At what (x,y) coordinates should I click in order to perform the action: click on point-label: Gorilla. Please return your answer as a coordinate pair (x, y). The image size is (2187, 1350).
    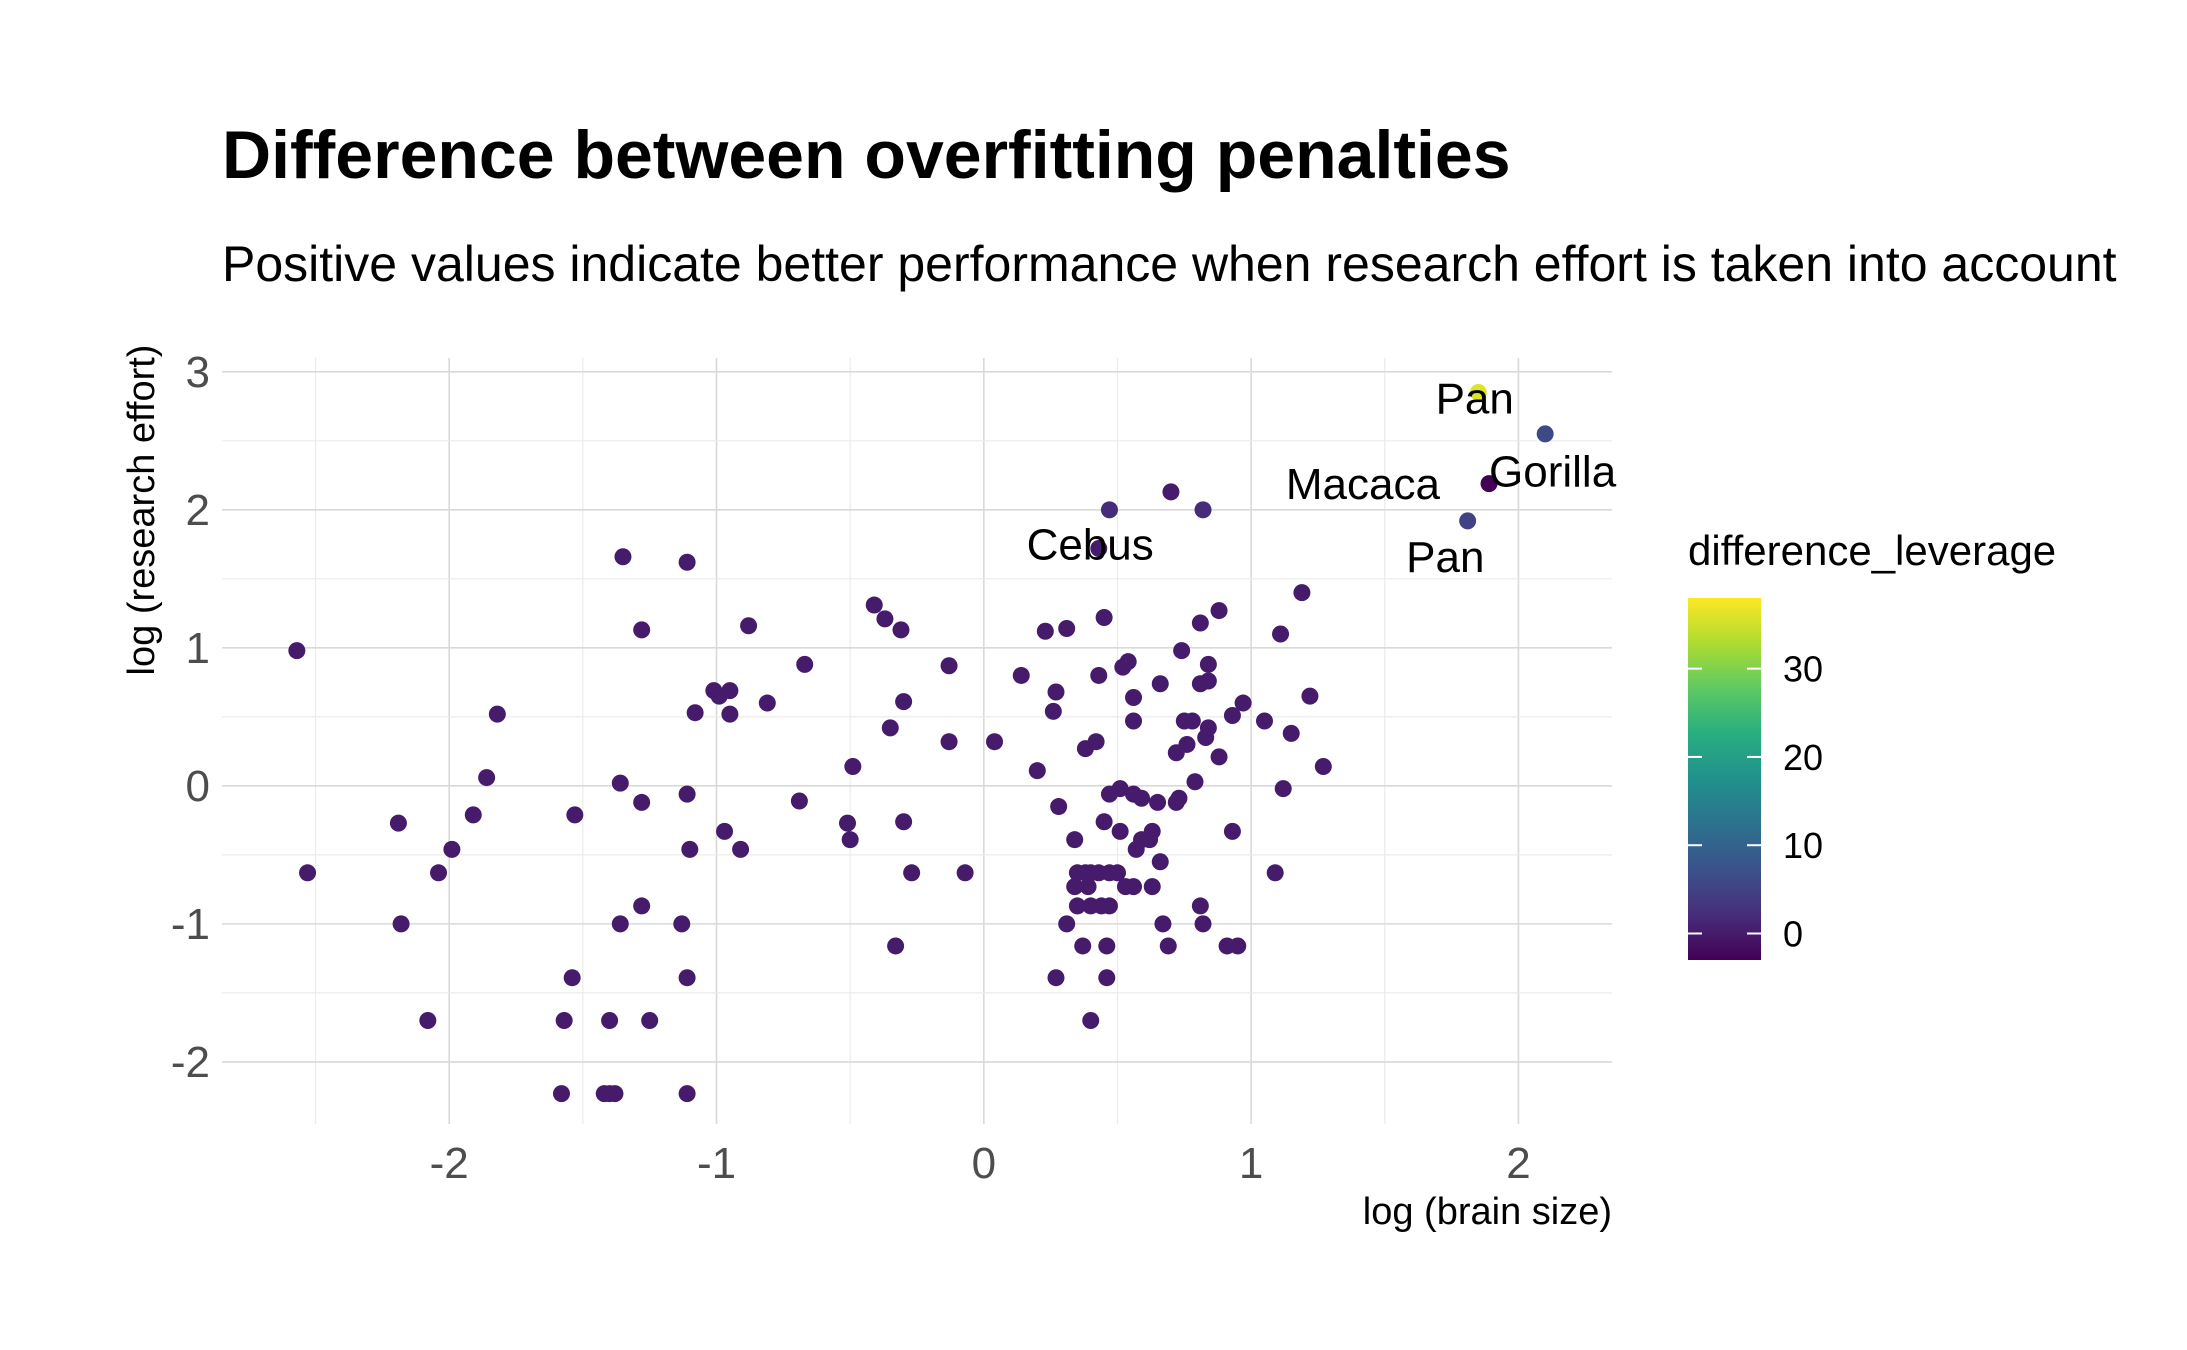
    Looking at the image, I should click on (1553, 472).